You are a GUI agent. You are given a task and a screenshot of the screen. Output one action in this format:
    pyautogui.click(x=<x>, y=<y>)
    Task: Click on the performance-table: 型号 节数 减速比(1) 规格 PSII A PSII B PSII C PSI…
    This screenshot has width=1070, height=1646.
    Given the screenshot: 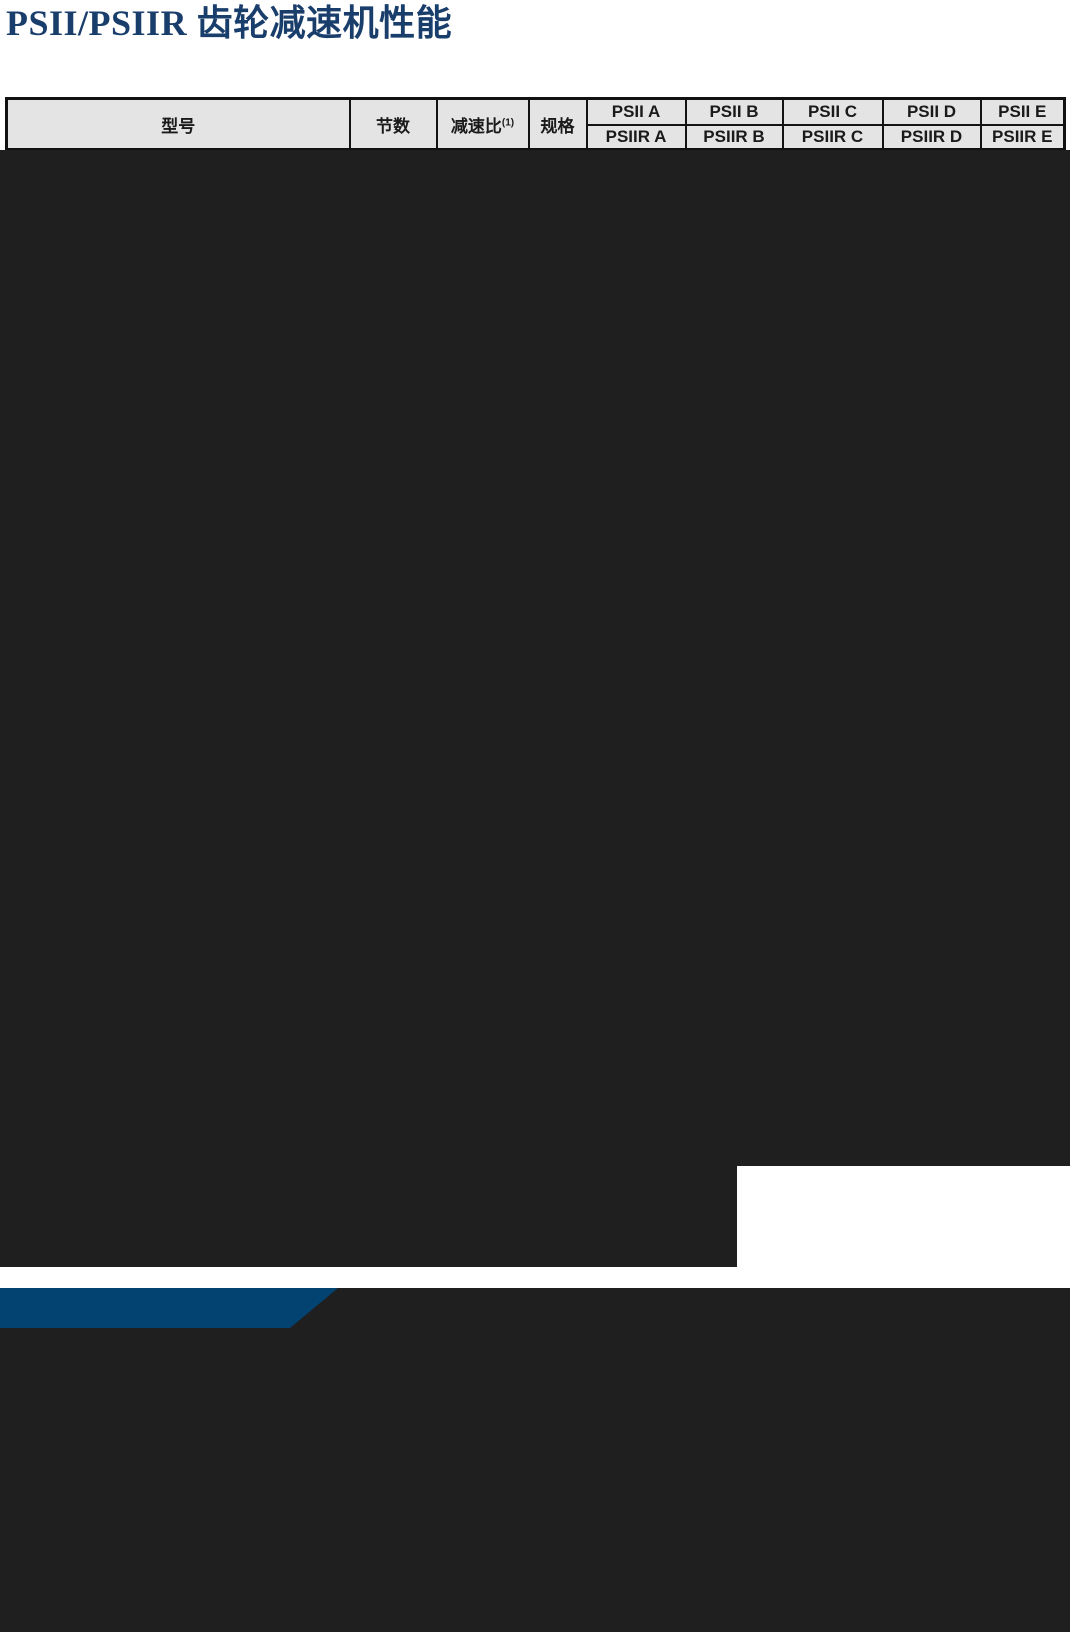 What is the action you would take?
    pyautogui.click(x=535, y=124)
    